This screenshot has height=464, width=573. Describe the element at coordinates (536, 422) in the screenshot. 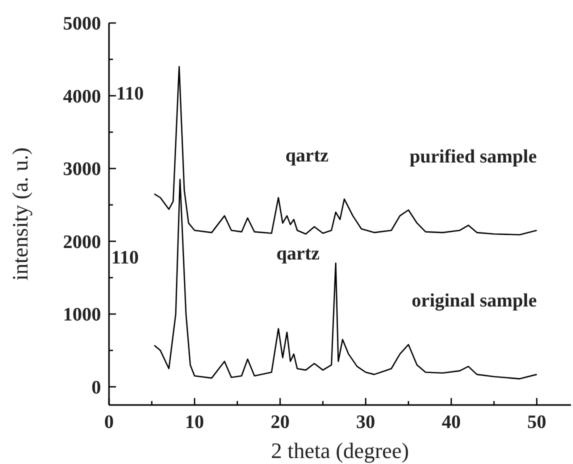

I see `x-tick-label: 50` at that location.